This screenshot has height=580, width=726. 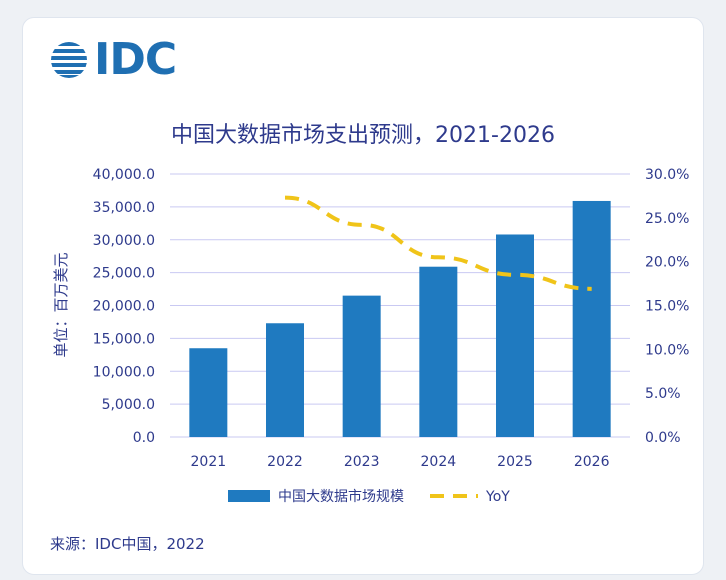 What do you see at coordinates (124, 372) in the screenshot?
I see `y-tick-label: 10,000.0` at bounding box center [124, 372].